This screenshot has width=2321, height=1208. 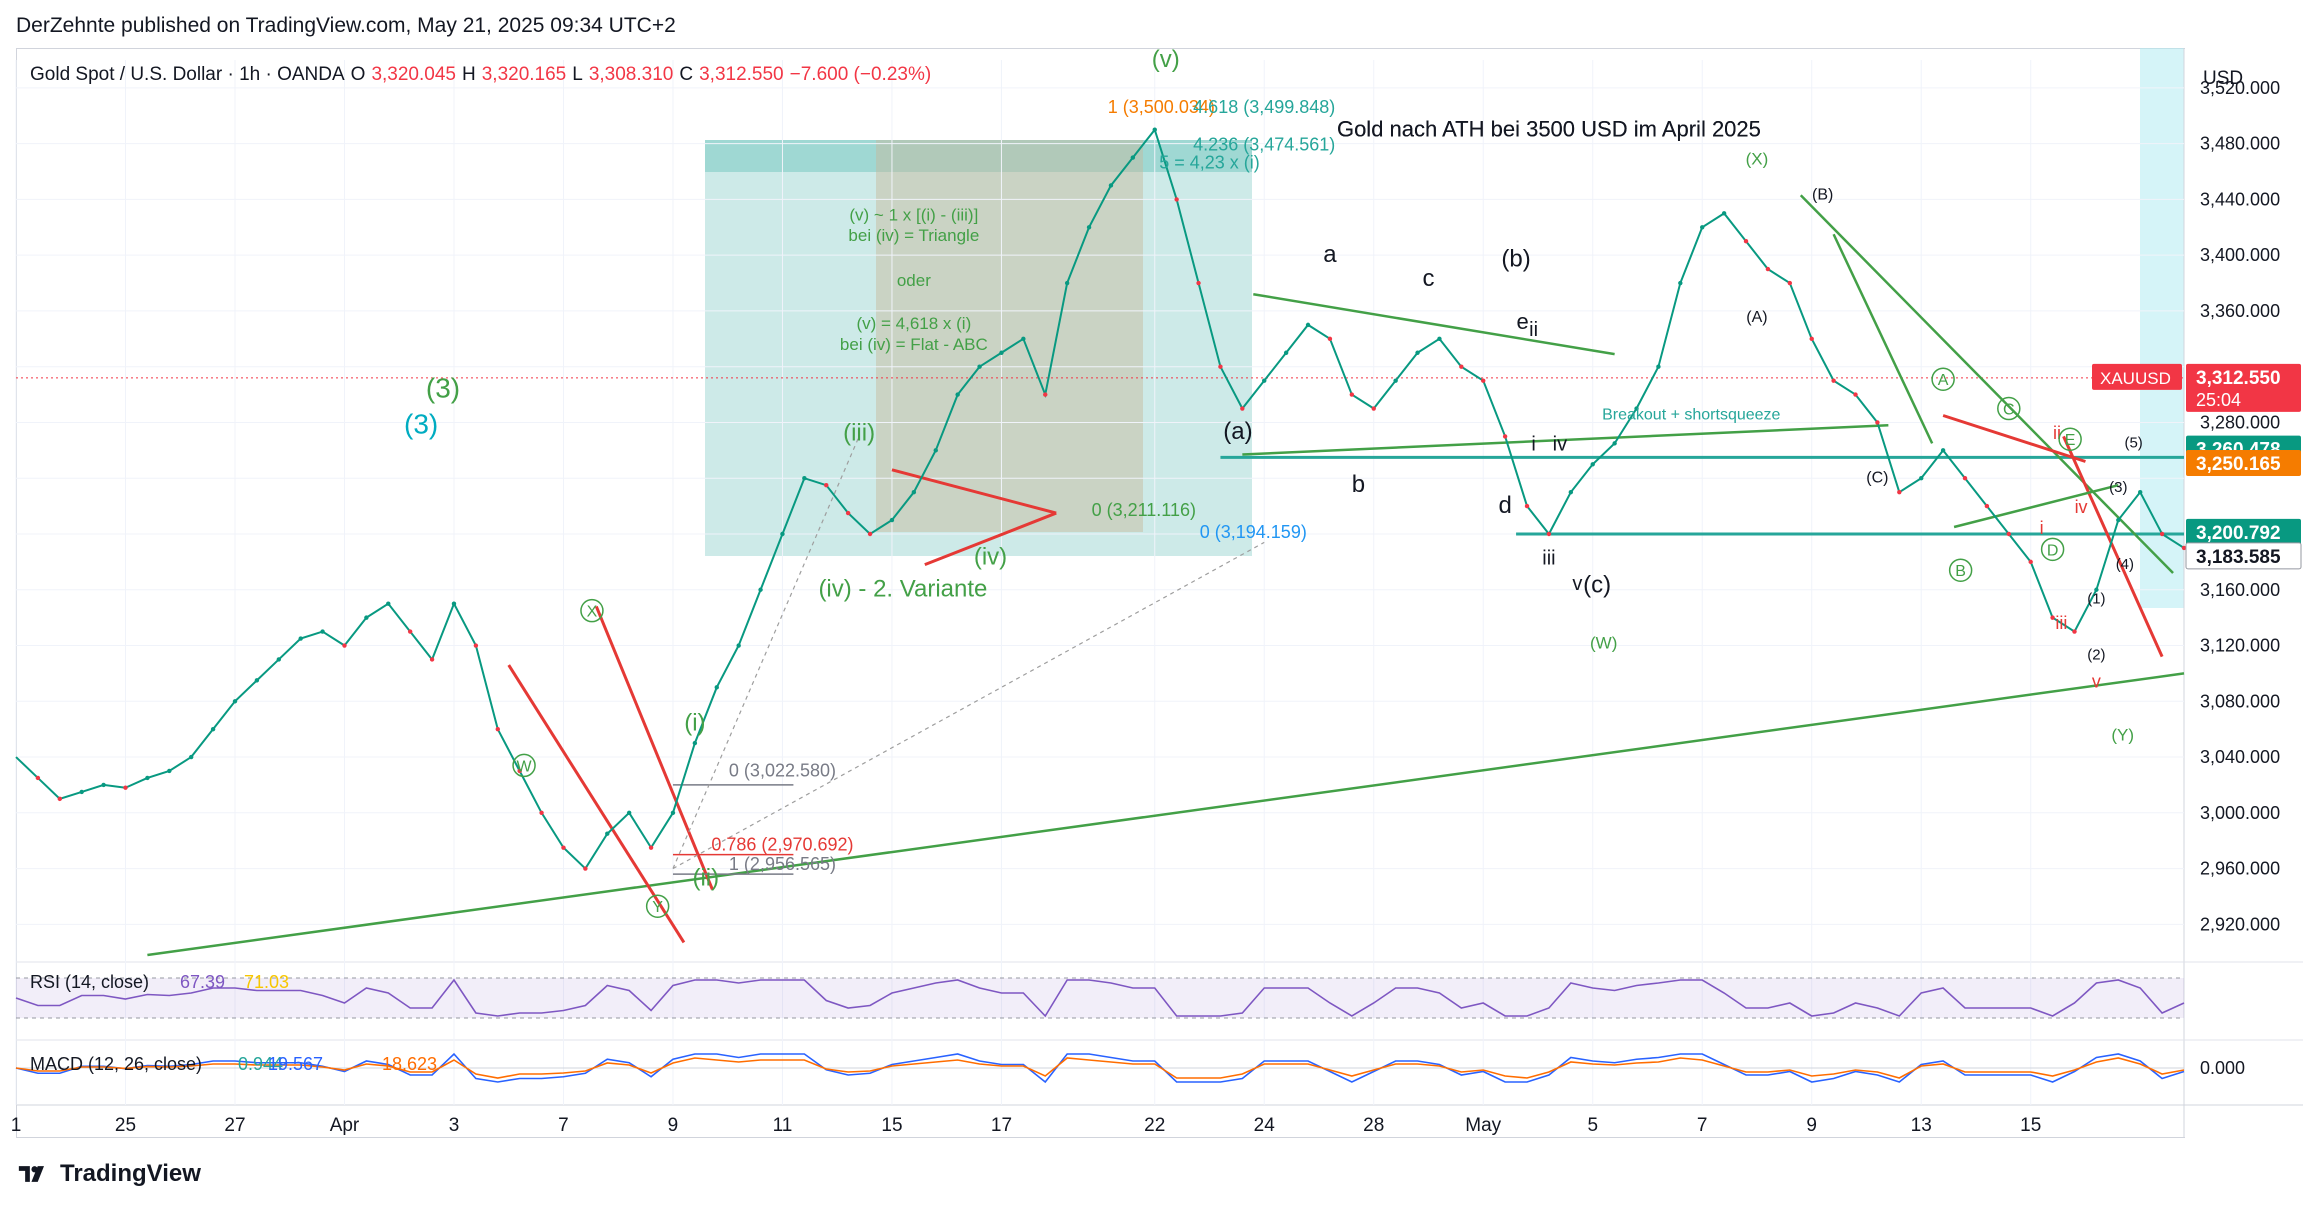 I want to click on price-badge: 3,250.165, so click(x=2243, y=463).